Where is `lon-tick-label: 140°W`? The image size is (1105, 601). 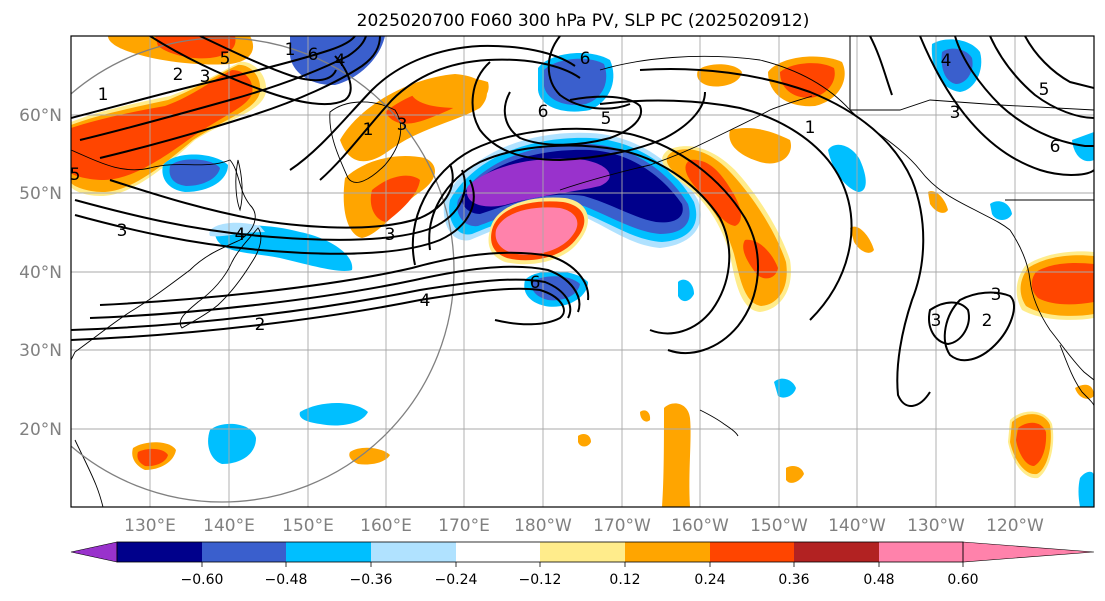 lon-tick-label: 140°W is located at coordinates (857, 526).